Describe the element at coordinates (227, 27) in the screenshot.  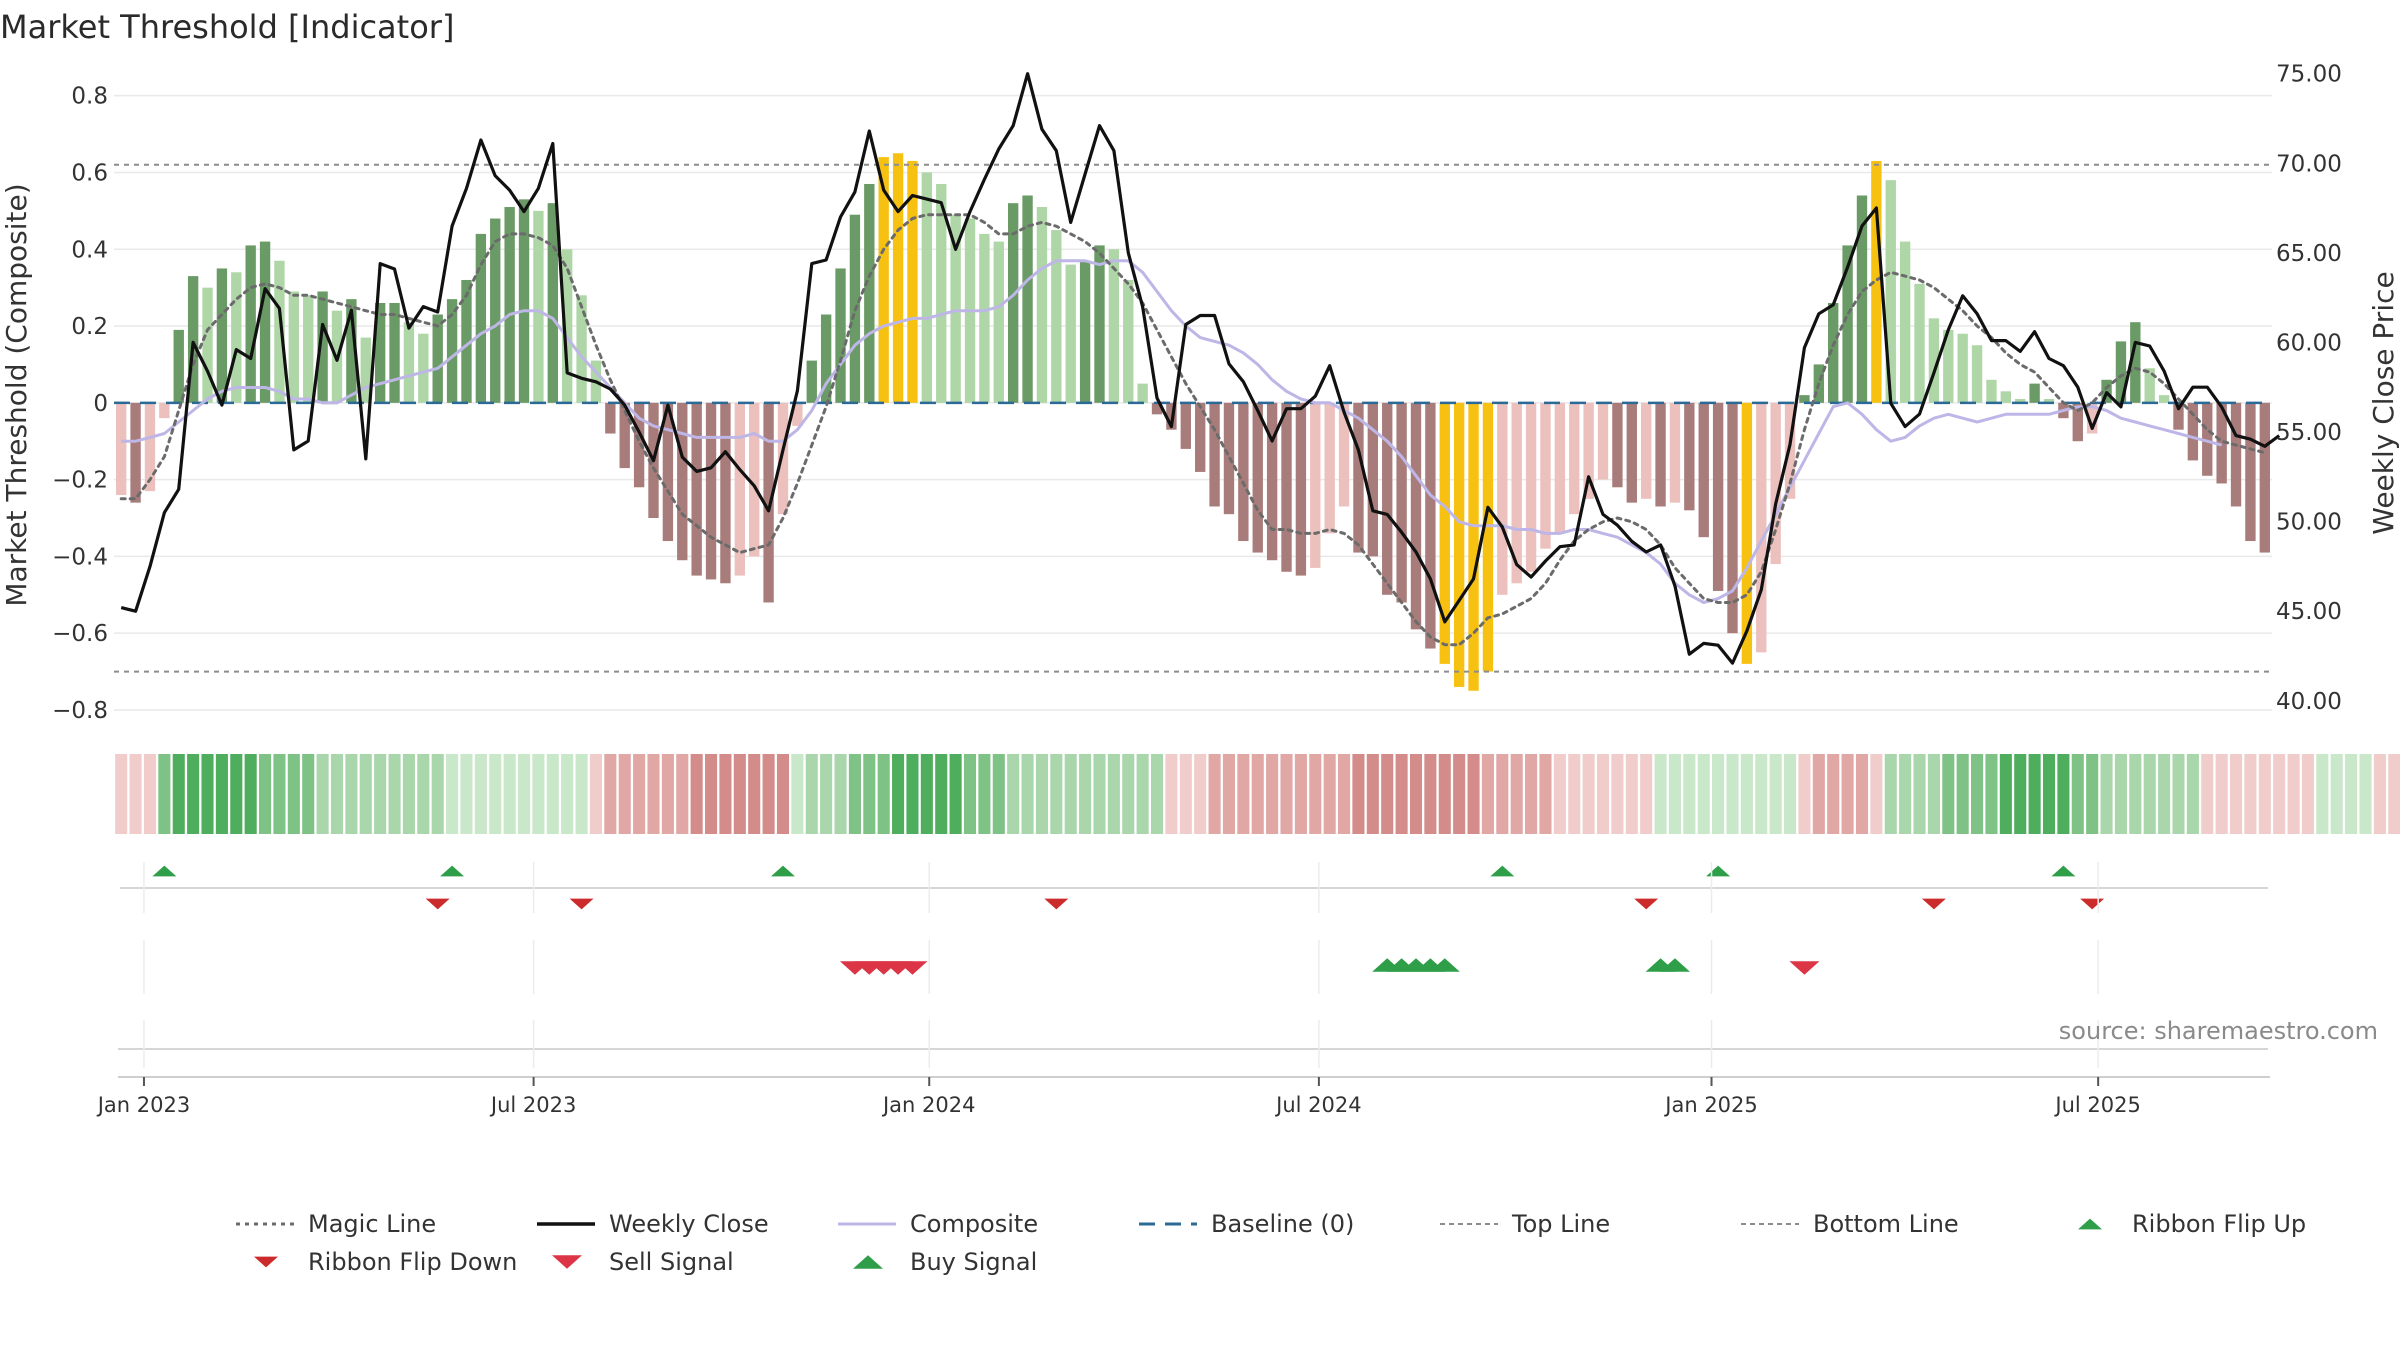
I see `chart-title: Market Threshold [Indicator]` at that location.